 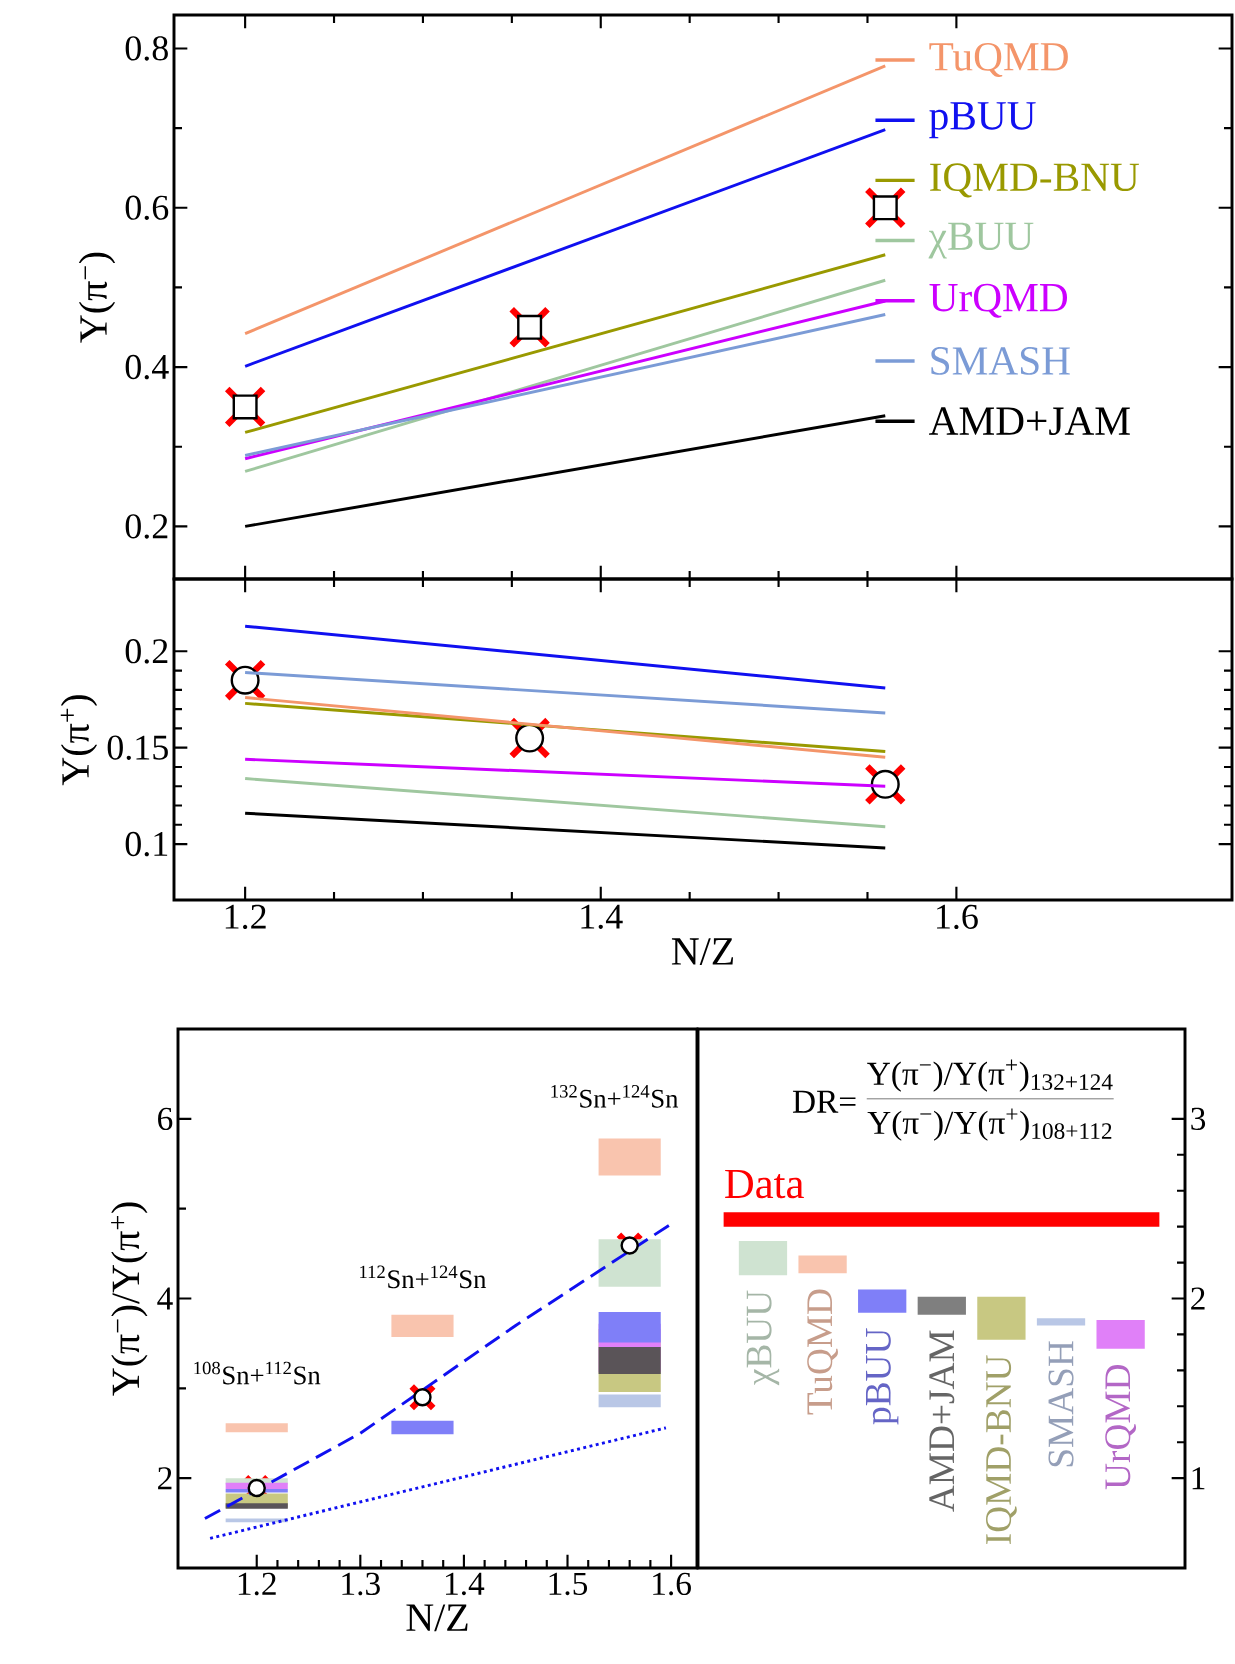 What do you see at coordinates (1029, 421) in the screenshot?
I see `legend-label: AMD+JAM` at bounding box center [1029, 421].